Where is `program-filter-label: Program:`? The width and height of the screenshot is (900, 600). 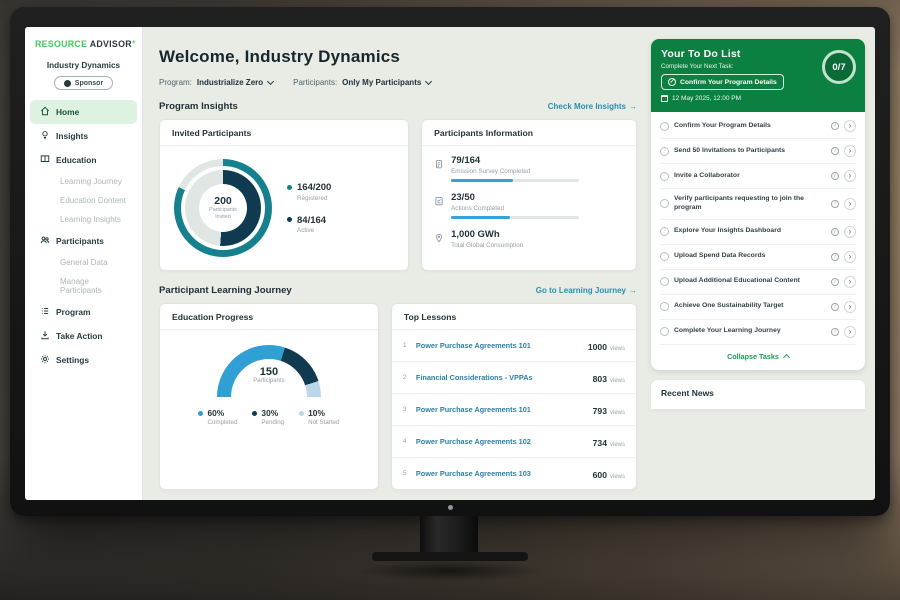
program-filter-label: Program: is located at coordinates (175, 82).